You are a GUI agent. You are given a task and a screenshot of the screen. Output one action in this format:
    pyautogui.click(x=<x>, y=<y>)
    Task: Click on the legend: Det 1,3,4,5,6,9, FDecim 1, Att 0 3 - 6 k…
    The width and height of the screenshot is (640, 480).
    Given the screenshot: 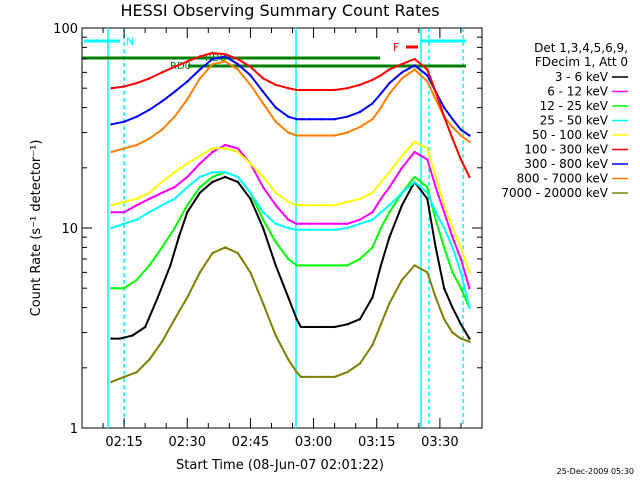 What is the action you would take?
    pyautogui.click(x=564, y=120)
    